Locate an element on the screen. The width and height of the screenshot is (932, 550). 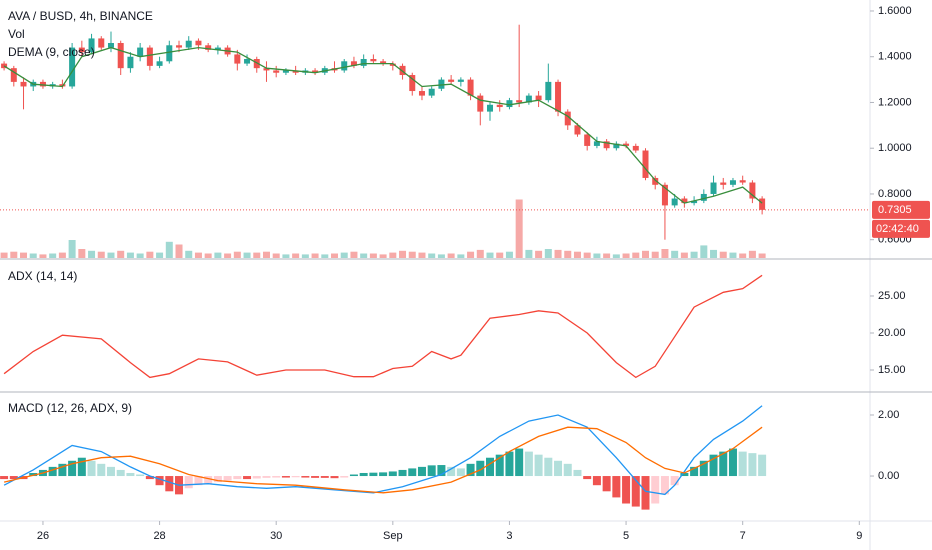
macd-line is located at coordinates (383, 450).